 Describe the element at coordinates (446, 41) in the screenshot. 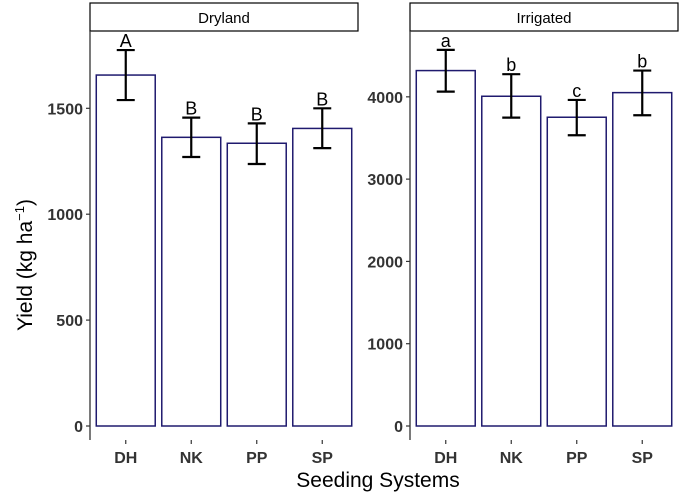

I see `significance-letter: a` at that location.